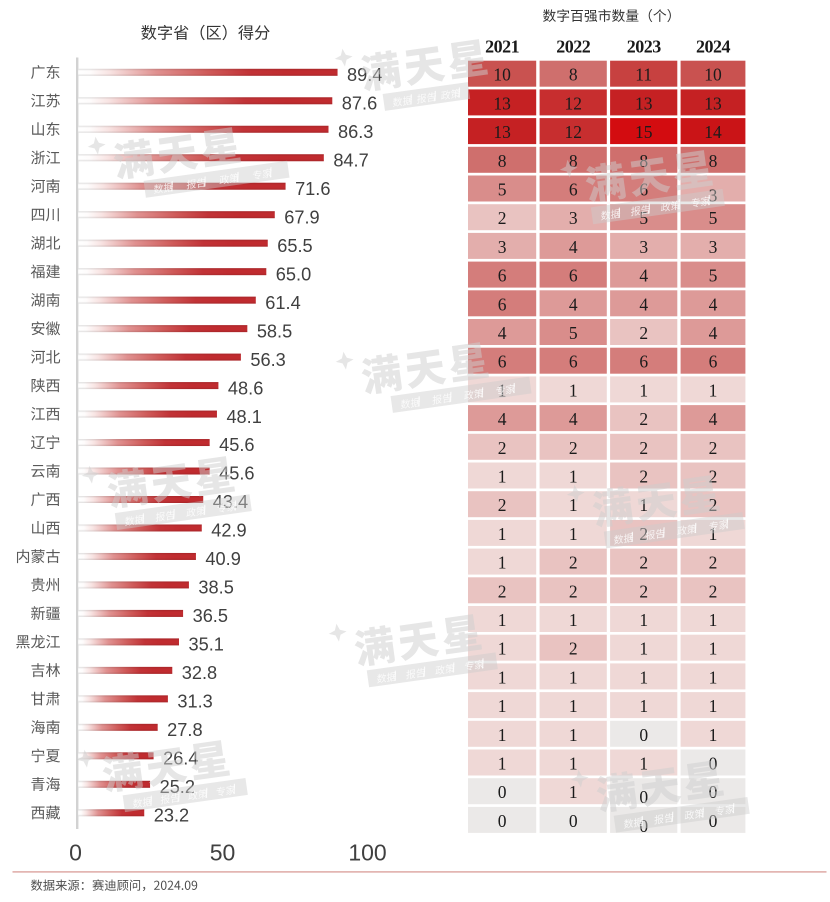 Image resolution: width=830 pixels, height=902 pixels. What do you see at coordinates (177, 787) in the screenshot?
I see `svg-text: 25.2` at bounding box center [177, 787].